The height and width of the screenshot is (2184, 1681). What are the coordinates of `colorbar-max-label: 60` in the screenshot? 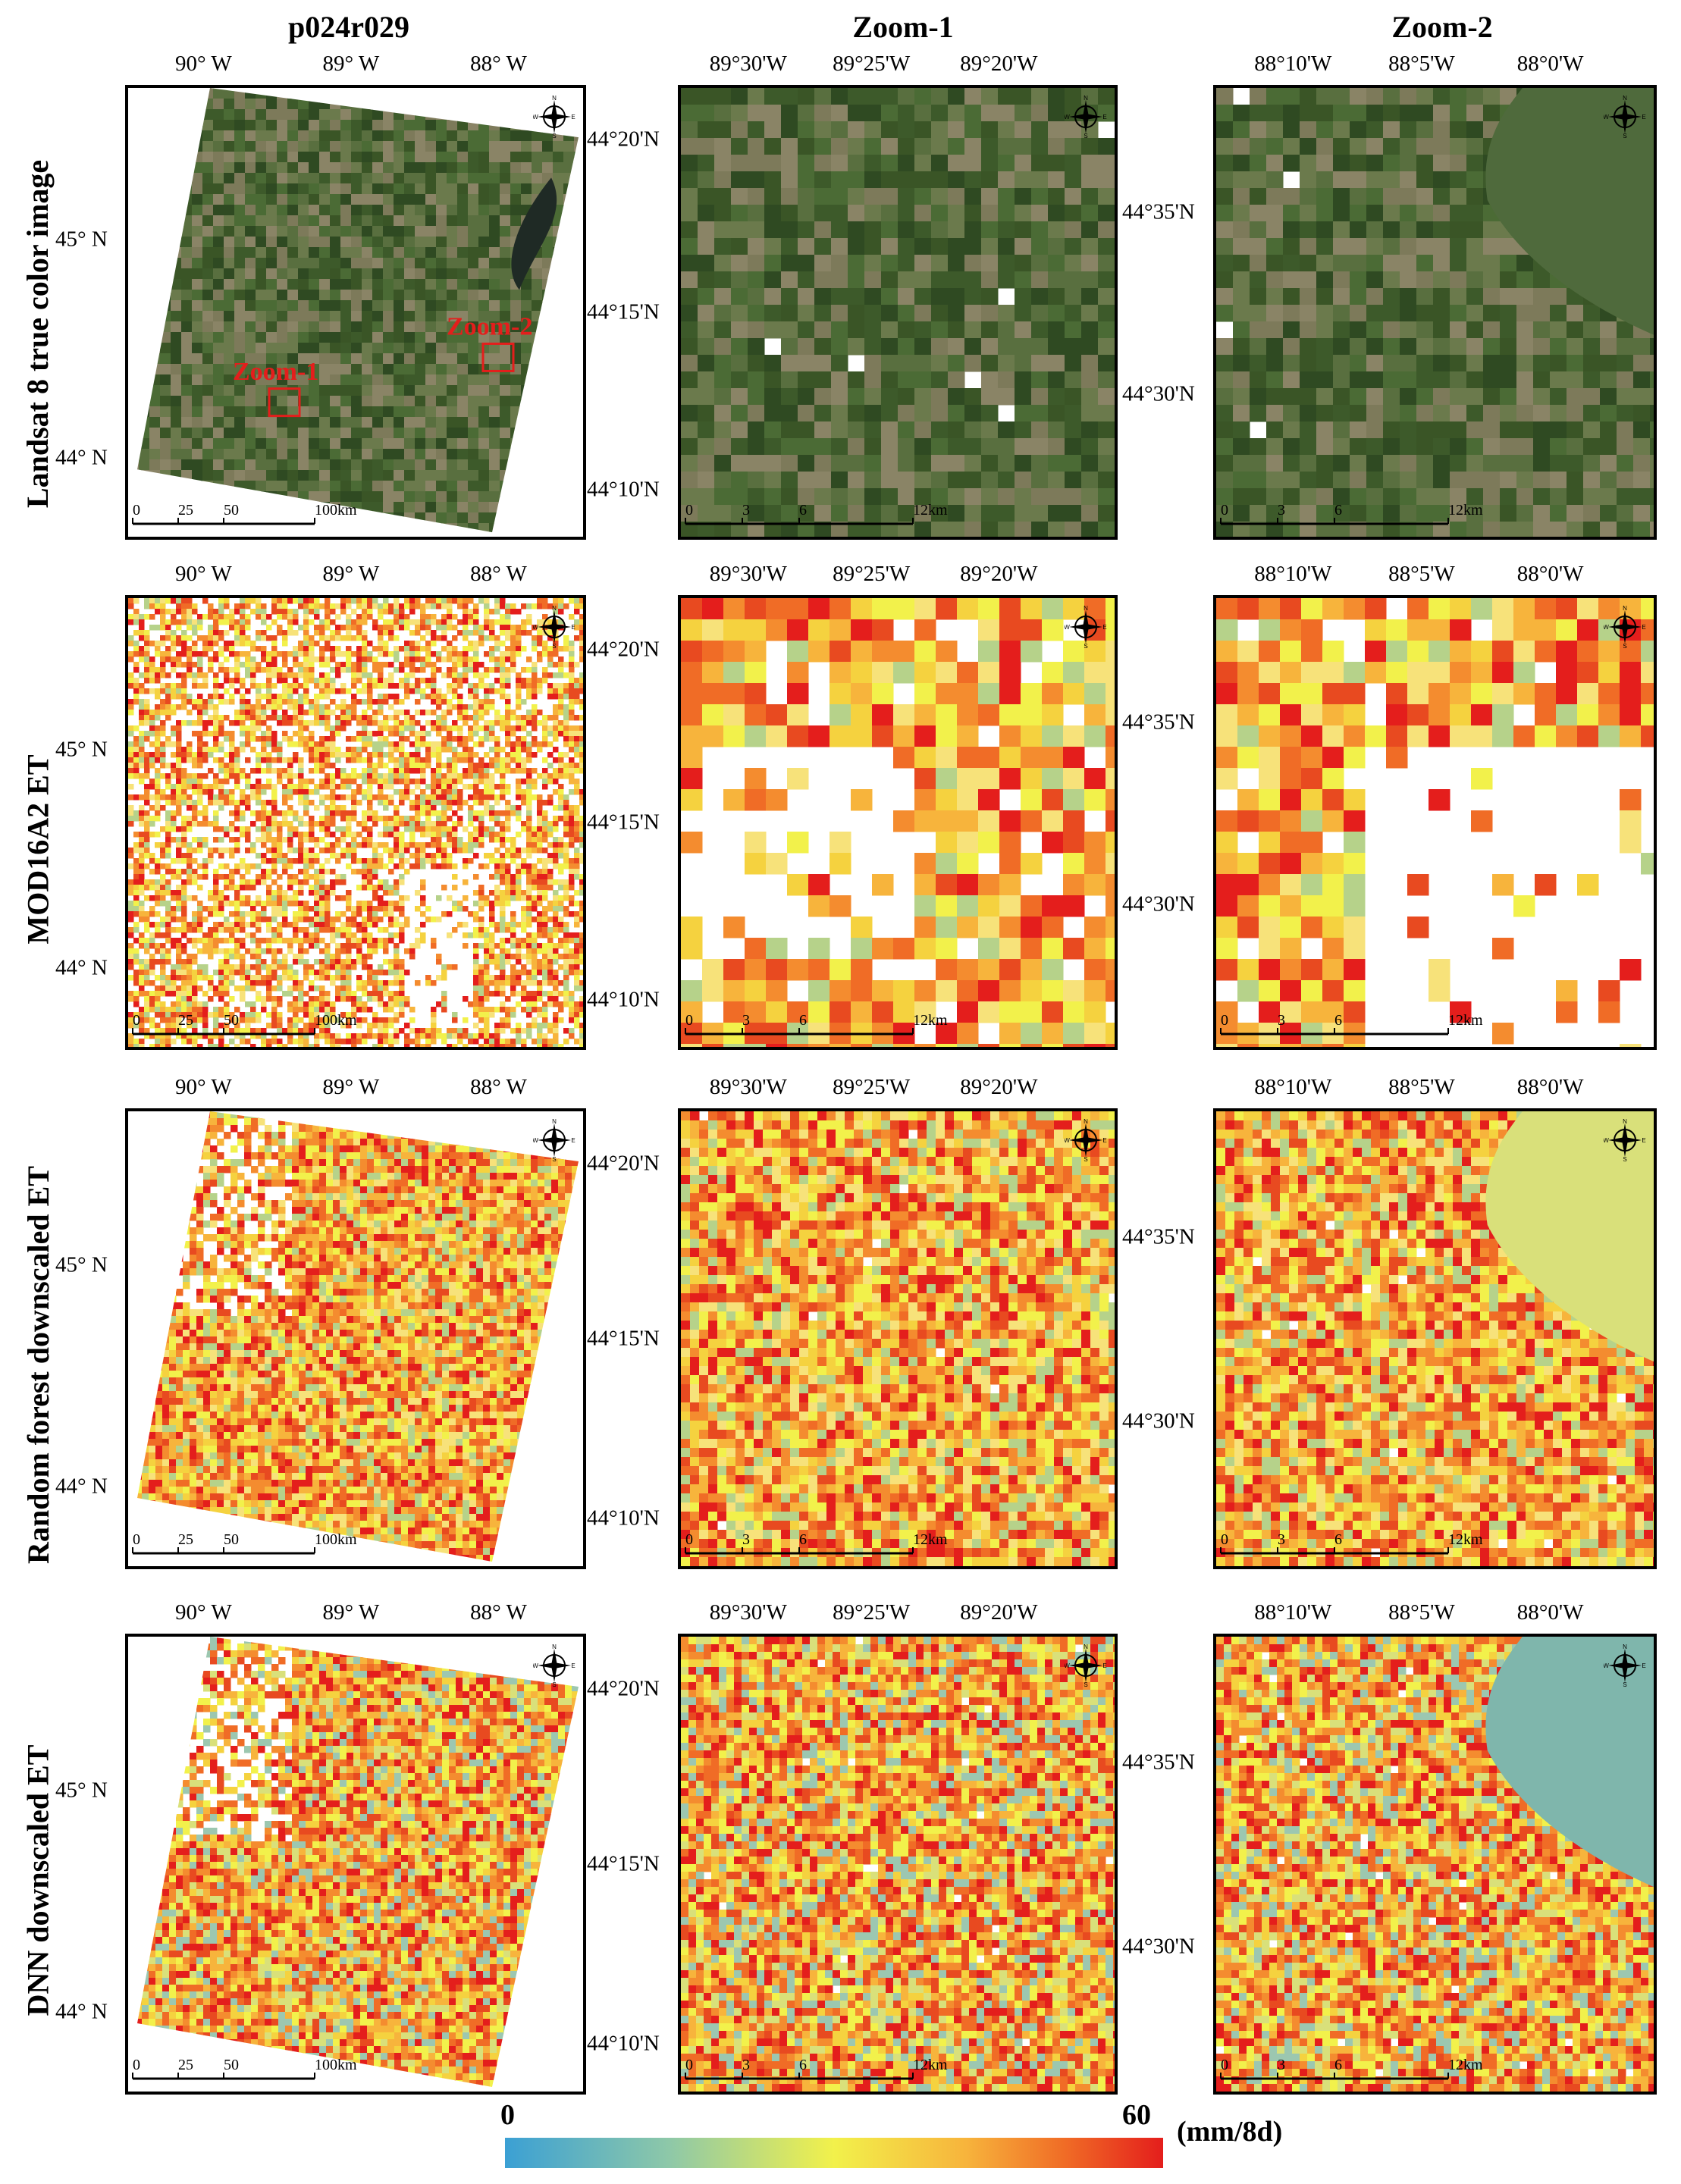 It's located at (1136, 2115).